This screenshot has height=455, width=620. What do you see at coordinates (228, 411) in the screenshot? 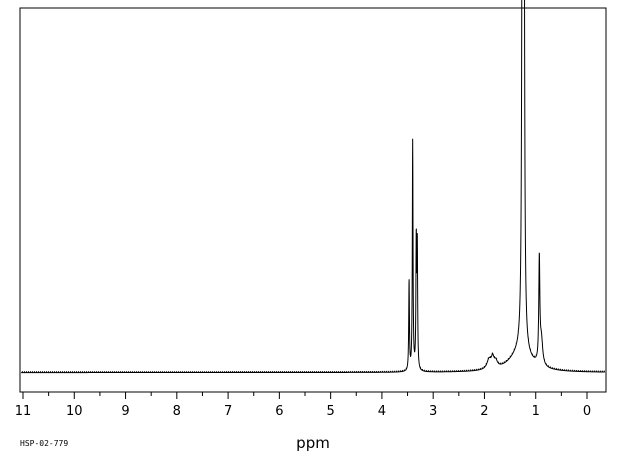
I see `x-tick-label: 7` at bounding box center [228, 411].